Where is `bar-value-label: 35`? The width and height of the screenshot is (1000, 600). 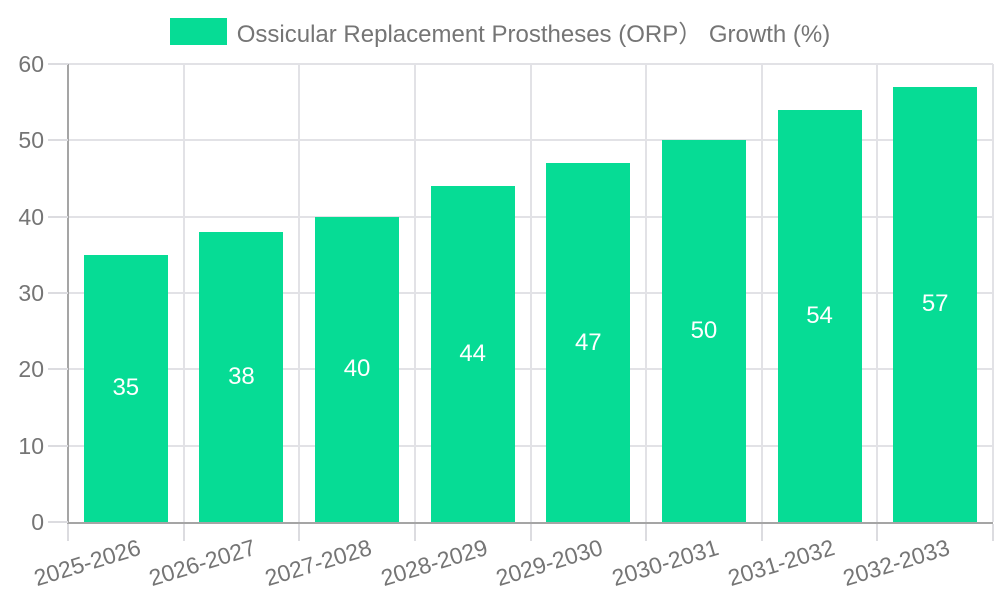 bar-value-label: 35 is located at coordinates (126, 388).